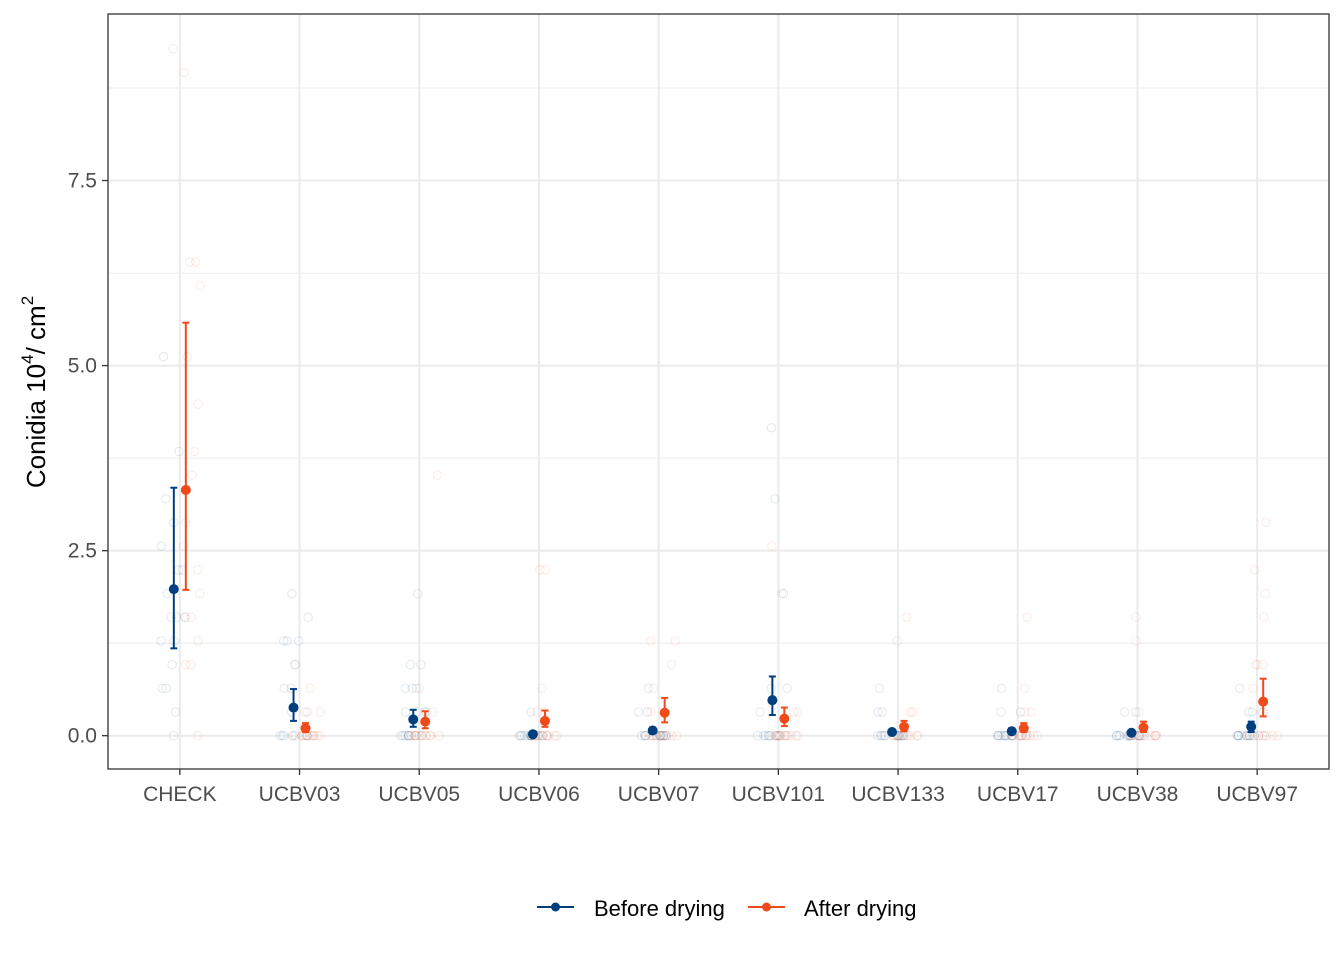 This screenshot has width=1344, height=960. What do you see at coordinates (300, 794) in the screenshot?
I see `x-tick-label: UCBV03` at bounding box center [300, 794].